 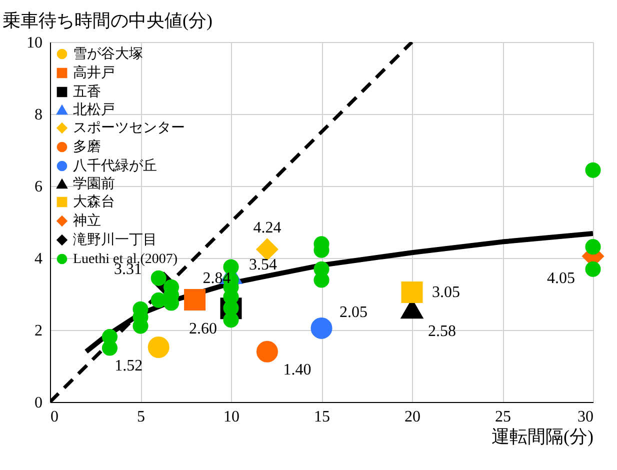 I want to click on y-tick-label: 2, so click(x=38, y=331).